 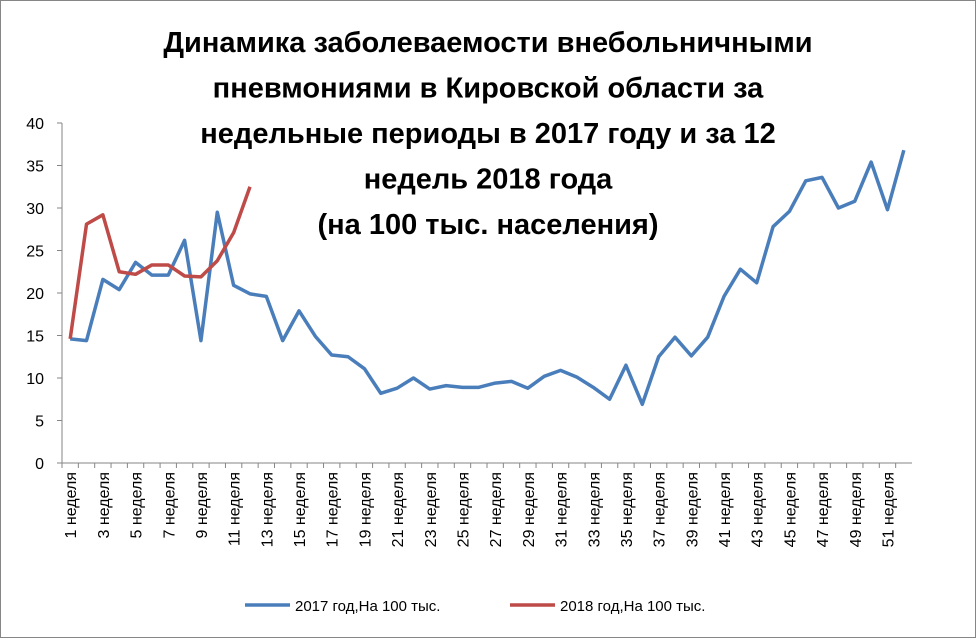 What do you see at coordinates (35, 379) in the screenshot?
I see `y-tick-label: 10` at bounding box center [35, 379].